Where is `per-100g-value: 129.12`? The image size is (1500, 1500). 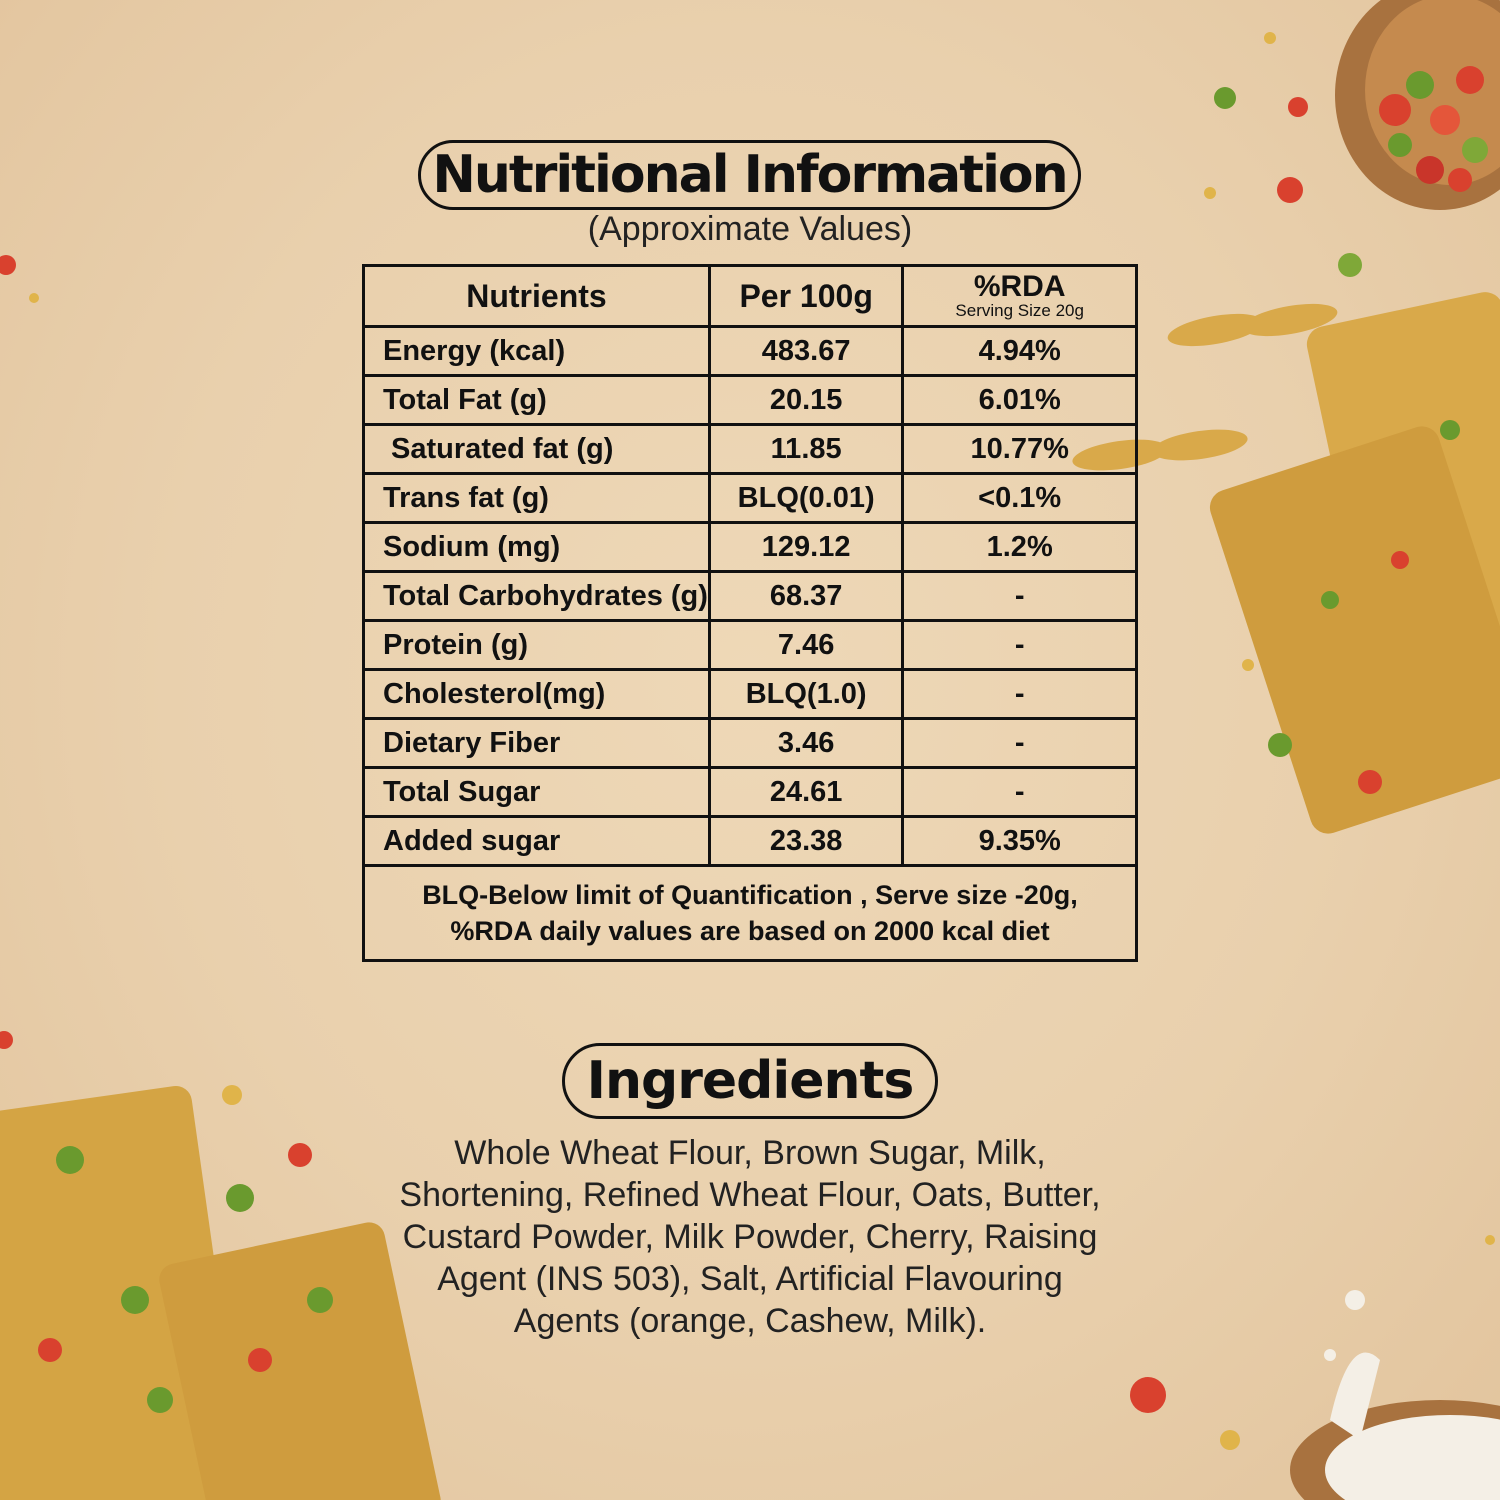 per-100g-value: 129.12 is located at coordinates (806, 547).